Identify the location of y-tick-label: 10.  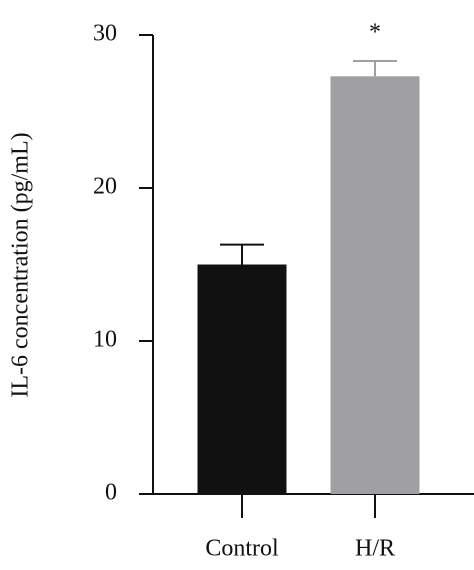
(105, 340).